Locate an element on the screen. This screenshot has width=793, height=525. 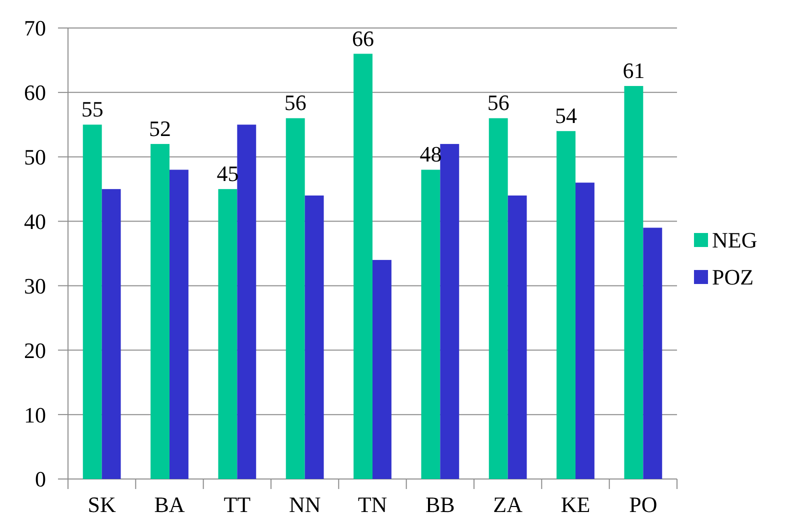
x-tick-label: BB is located at coordinates (440, 504).